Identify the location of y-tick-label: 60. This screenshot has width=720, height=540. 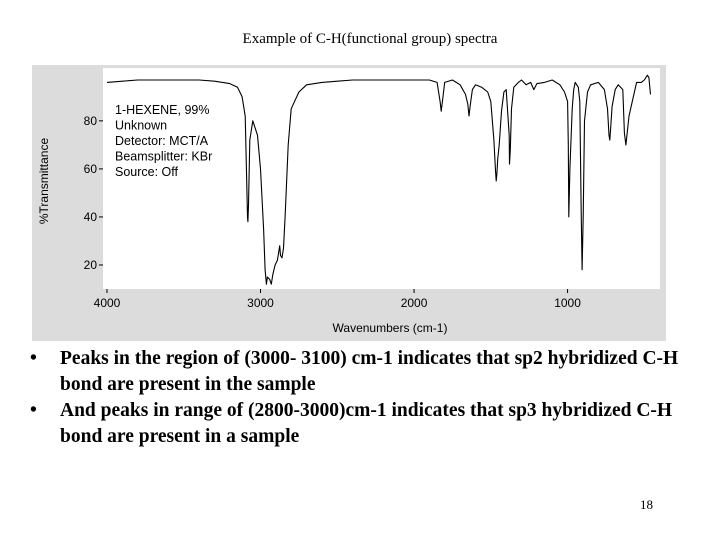
(91, 169).